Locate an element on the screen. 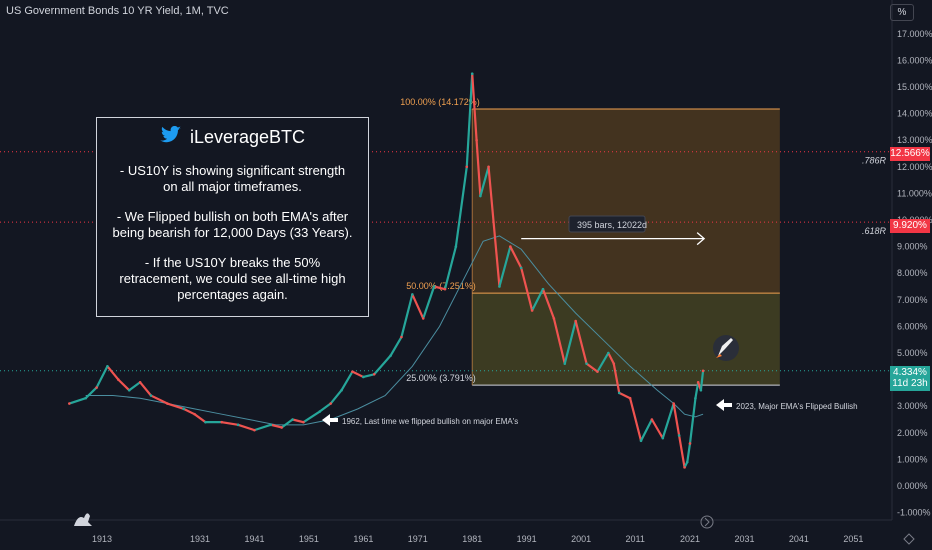 Image resolution: width=932 pixels, height=550 pixels. y-tick-label: 7.000% is located at coordinates (912, 300).